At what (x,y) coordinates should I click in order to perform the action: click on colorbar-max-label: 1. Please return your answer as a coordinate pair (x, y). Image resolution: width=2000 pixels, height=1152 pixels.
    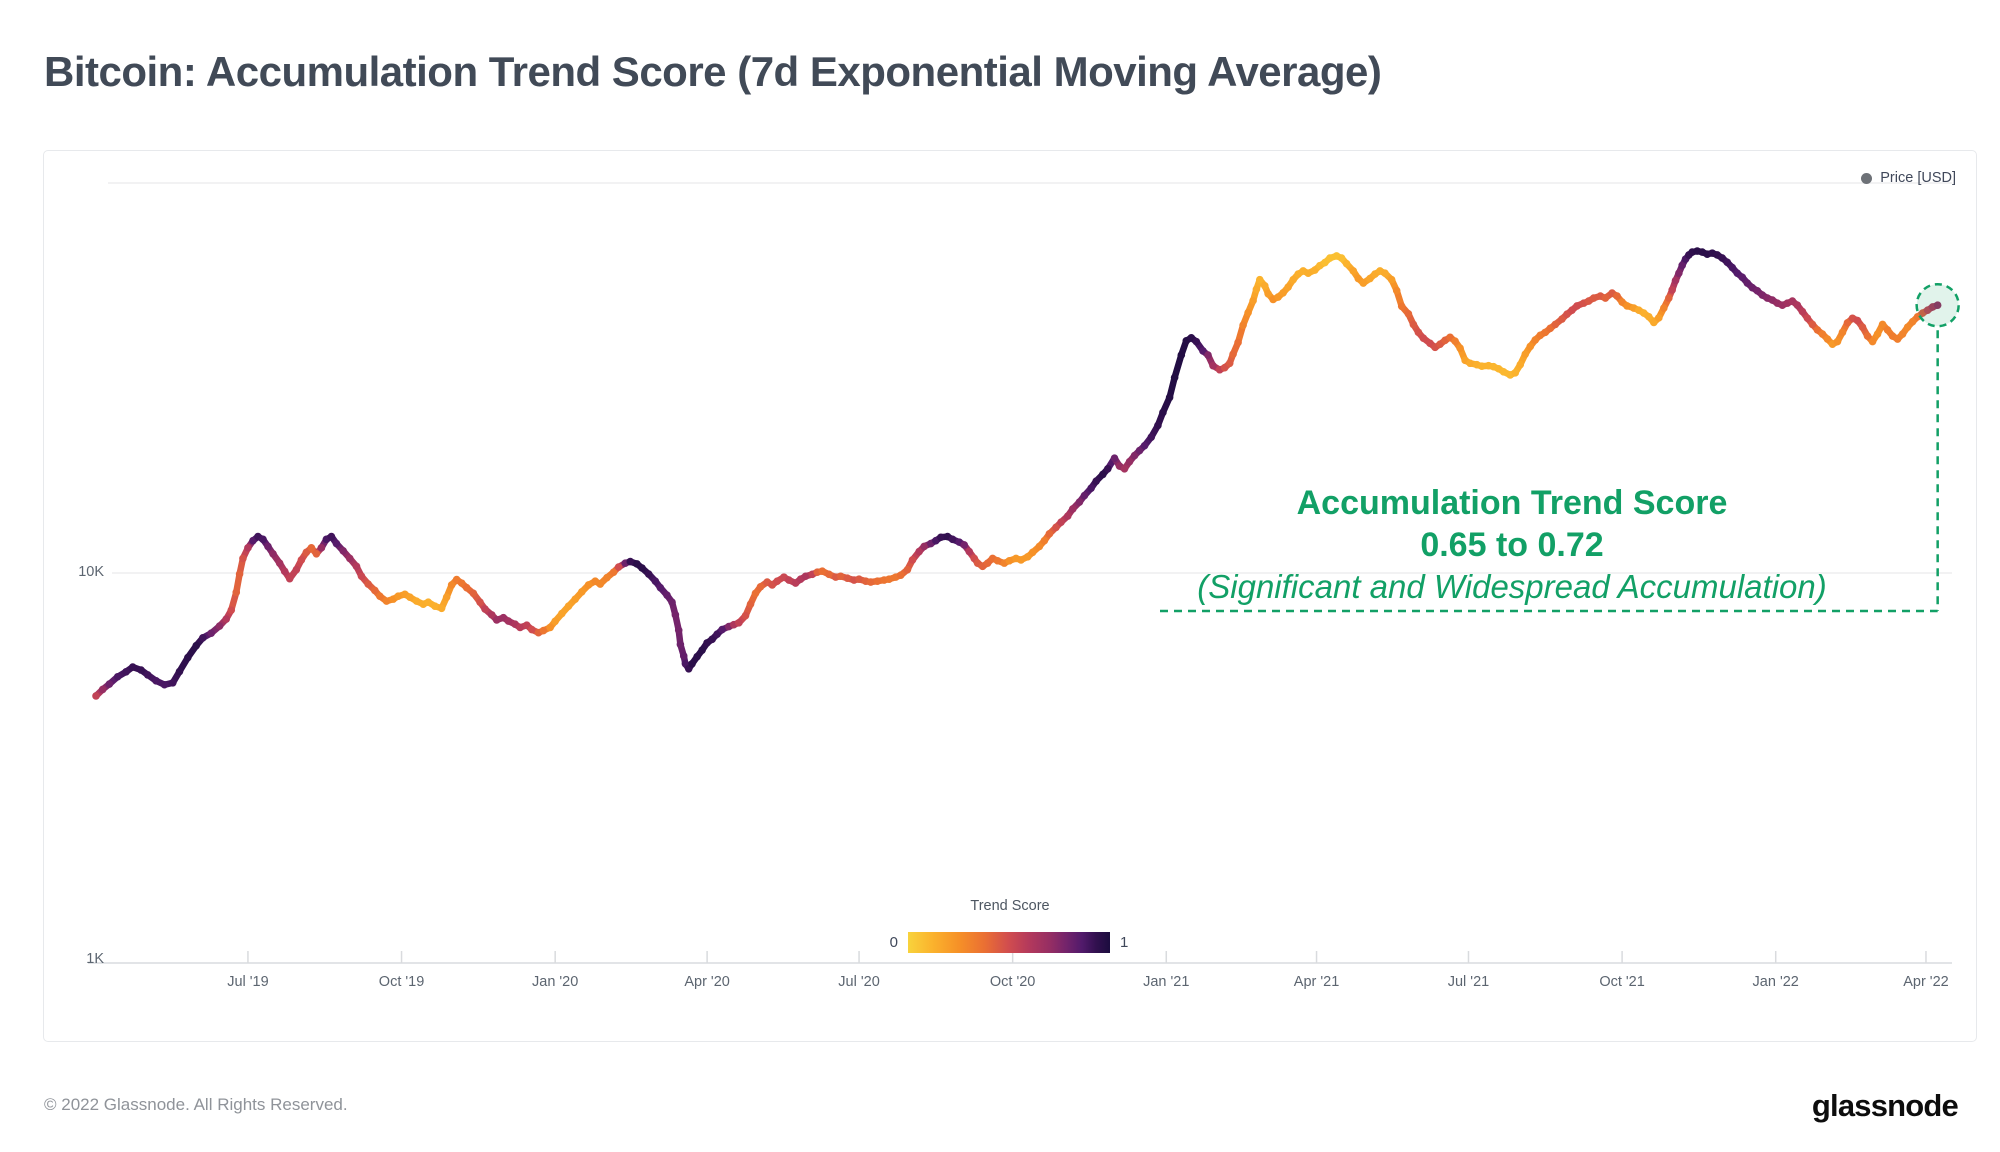
    Looking at the image, I should click on (1124, 942).